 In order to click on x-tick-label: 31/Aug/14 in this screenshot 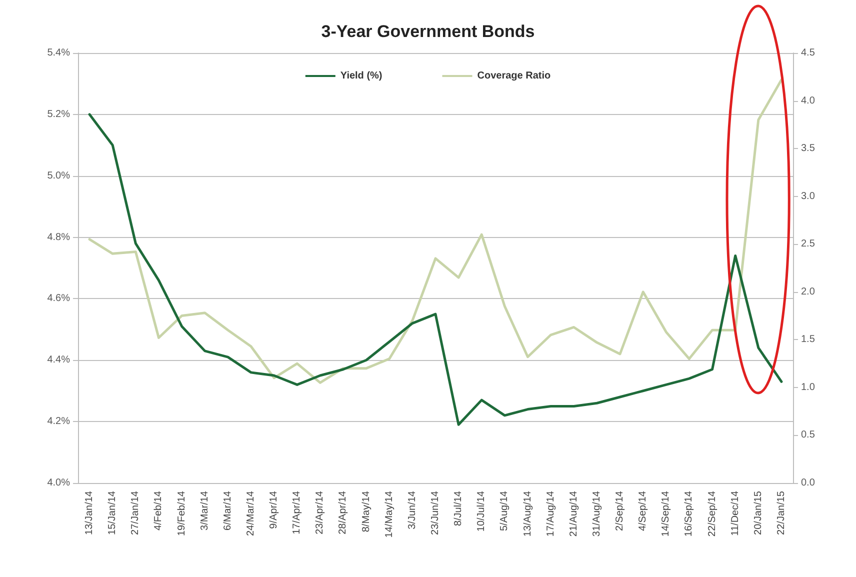, I will do `click(596, 513)`.